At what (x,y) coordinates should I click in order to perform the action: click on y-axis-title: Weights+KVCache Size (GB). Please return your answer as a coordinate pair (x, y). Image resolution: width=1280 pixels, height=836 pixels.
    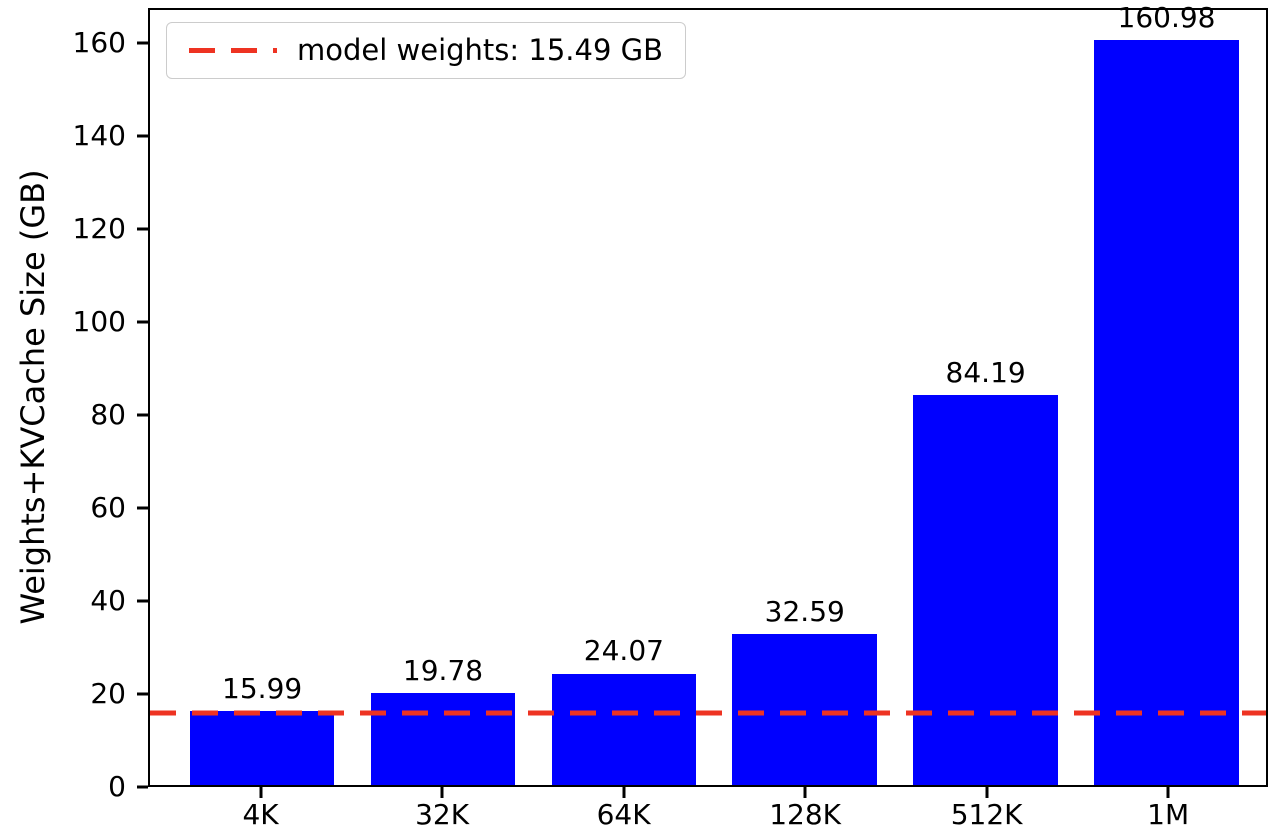
    Looking at the image, I should click on (33, 397).